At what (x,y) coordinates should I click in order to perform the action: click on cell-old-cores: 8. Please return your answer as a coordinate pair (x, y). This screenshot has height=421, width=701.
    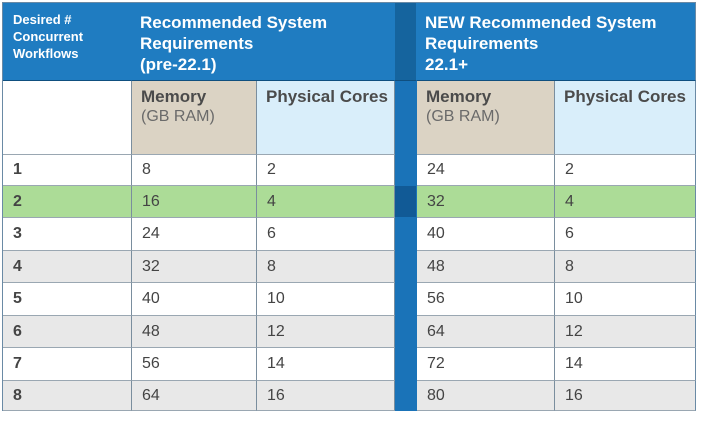
    Looking at the image, I should click on (326, 267).